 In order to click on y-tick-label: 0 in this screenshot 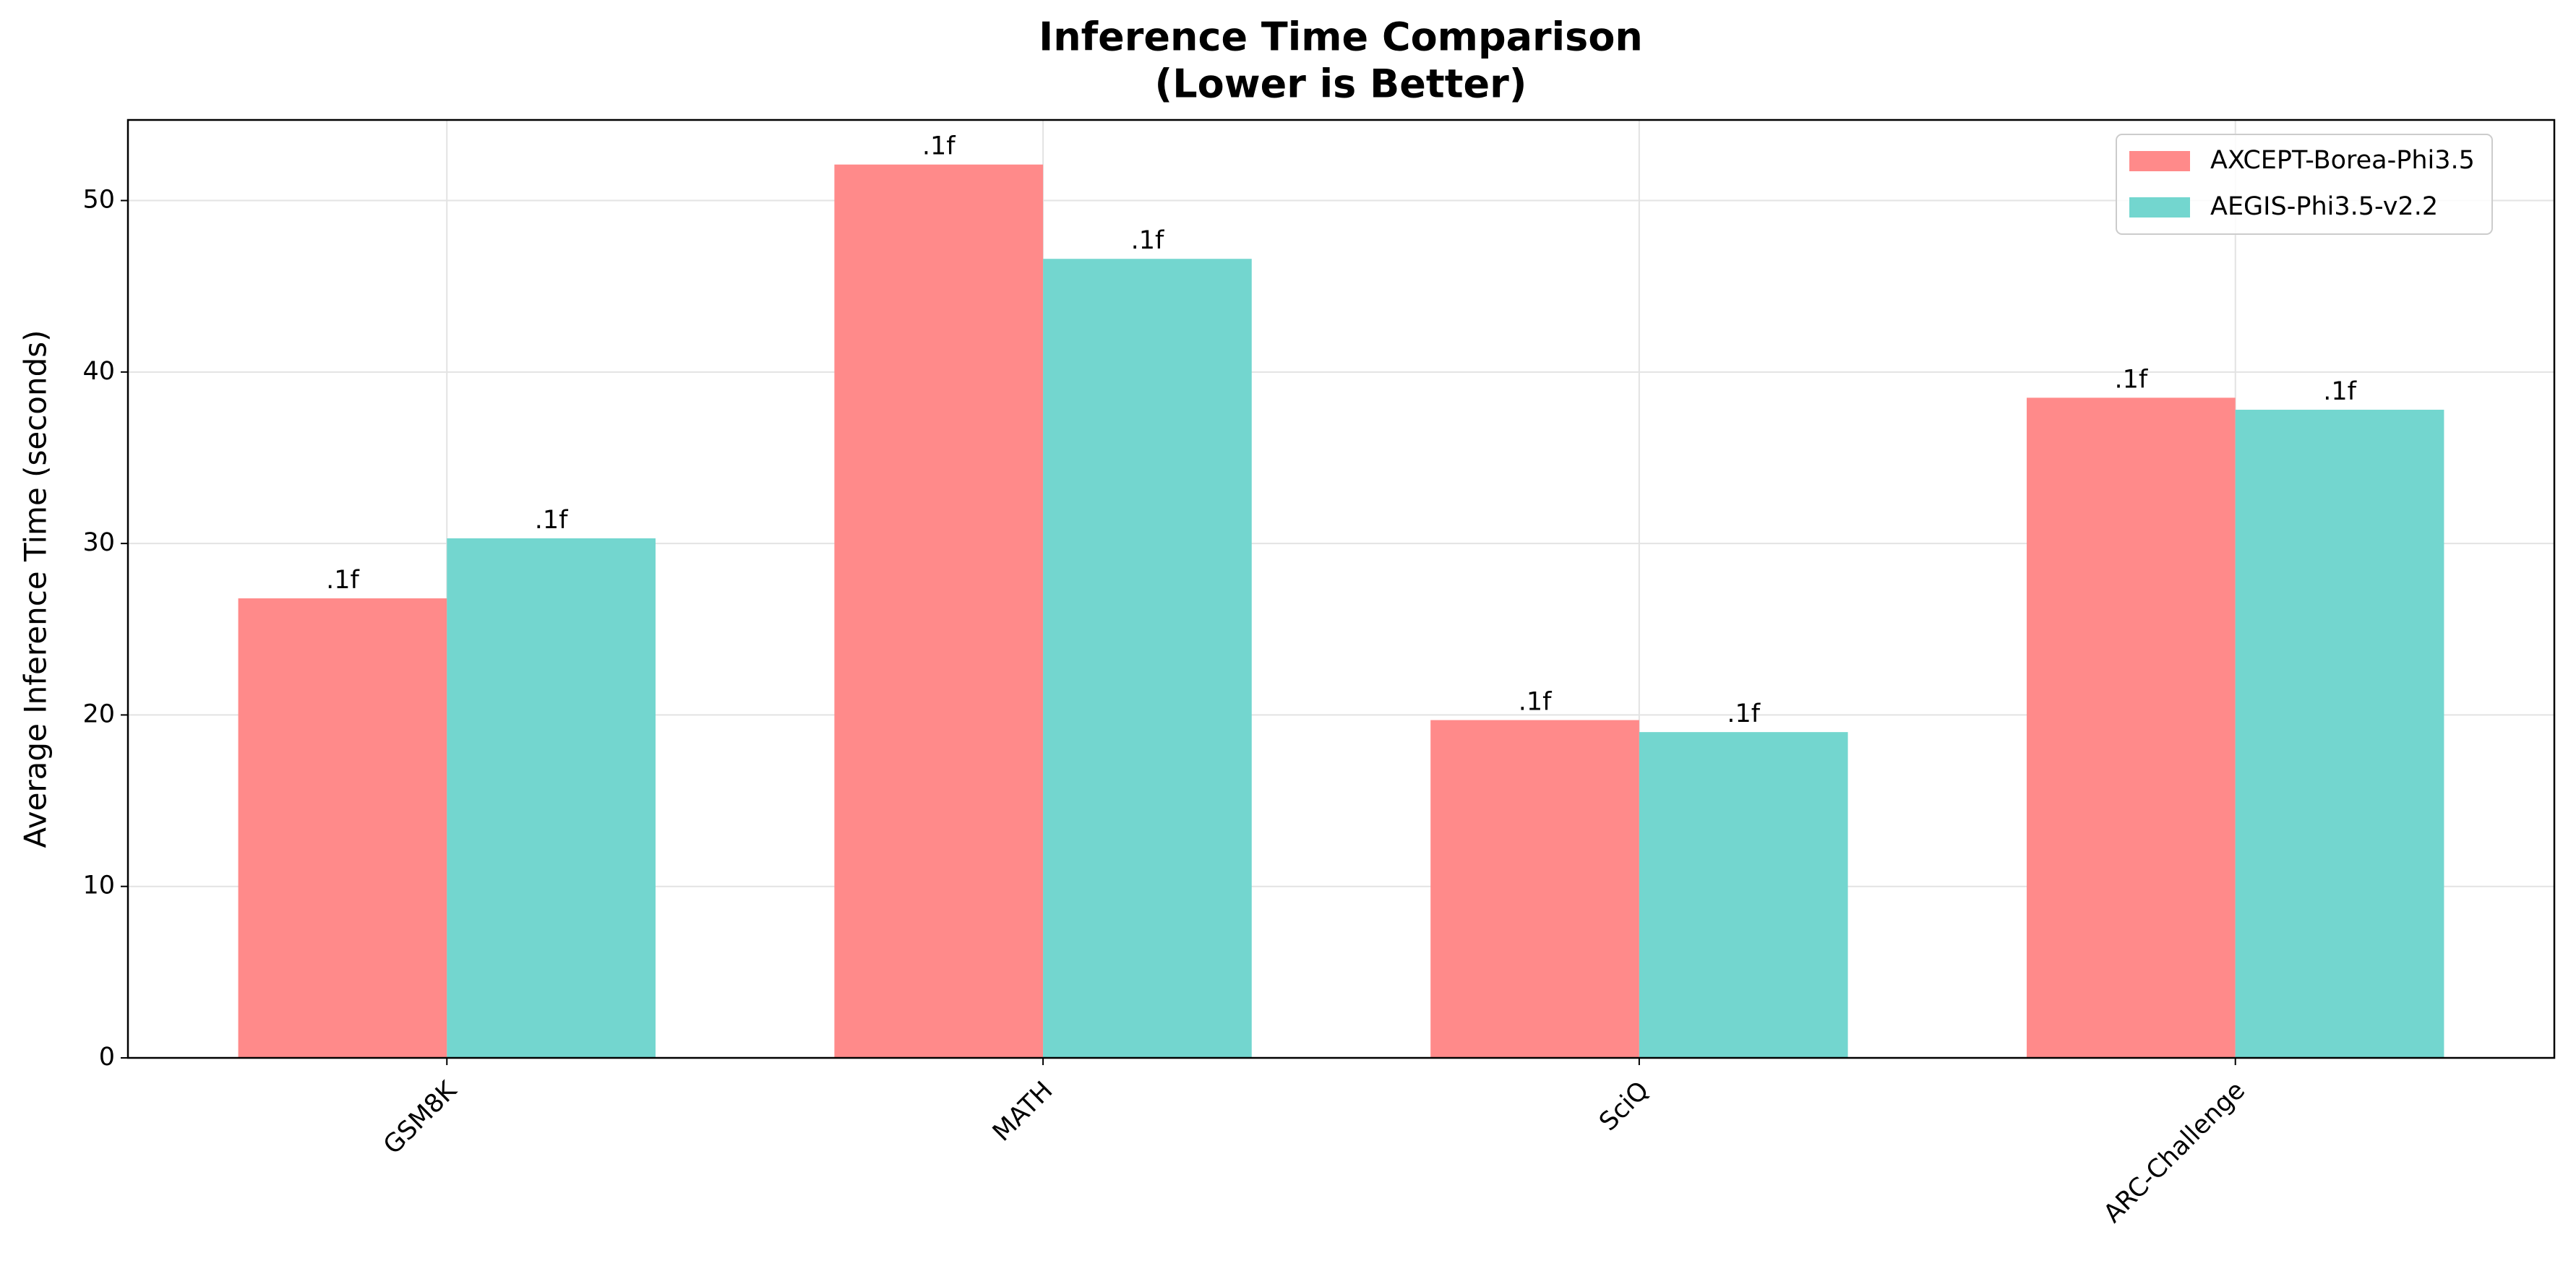, I will do `click(107, 1057)`.